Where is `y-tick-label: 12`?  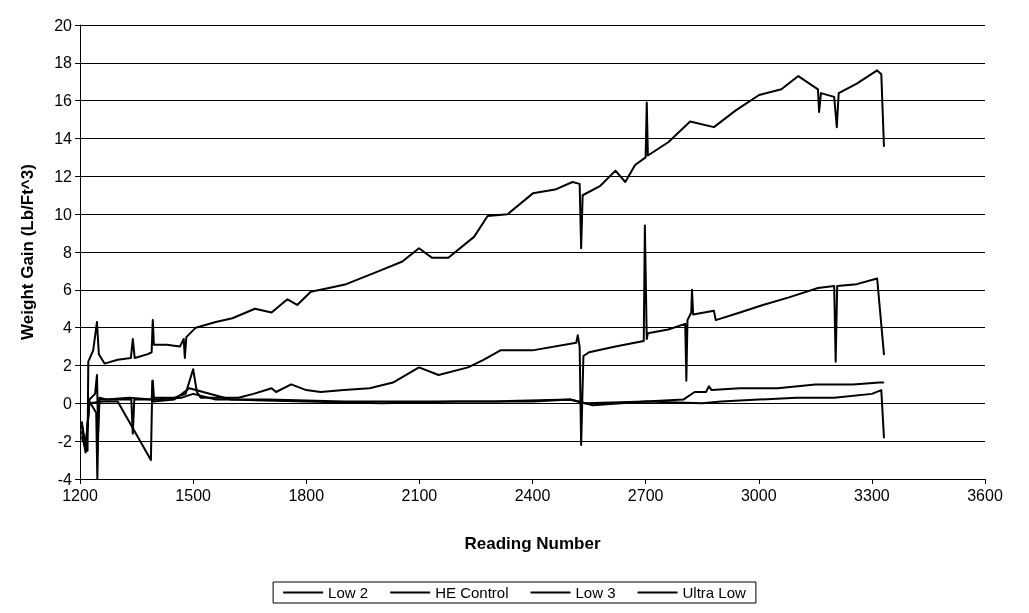
y-tick-label: 12 is located at coordinates (63, 176).